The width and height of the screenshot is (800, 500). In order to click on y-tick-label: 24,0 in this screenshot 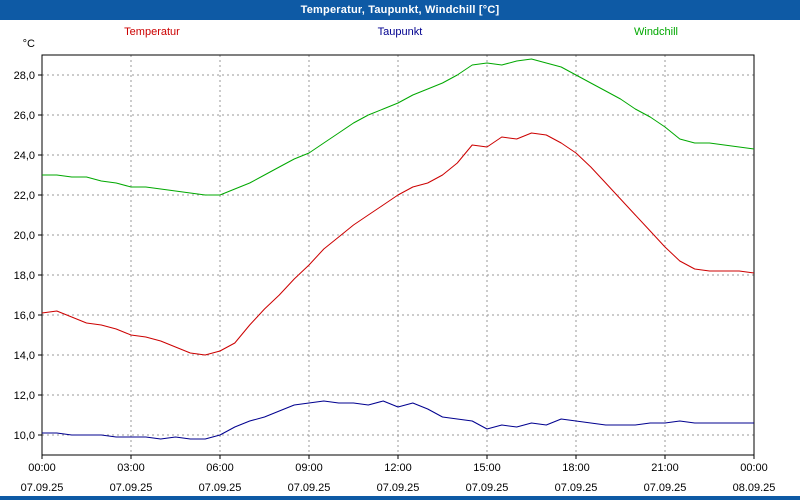, I will do `click(24, 156)`.